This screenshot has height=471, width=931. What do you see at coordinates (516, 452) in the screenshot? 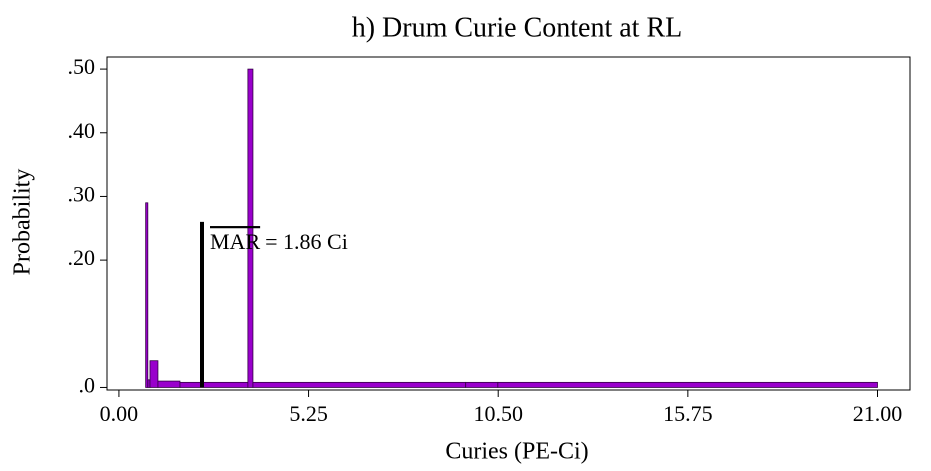
I see `x-axis-label: Curies (PE-Ci)` at bounding box center [516, 452].